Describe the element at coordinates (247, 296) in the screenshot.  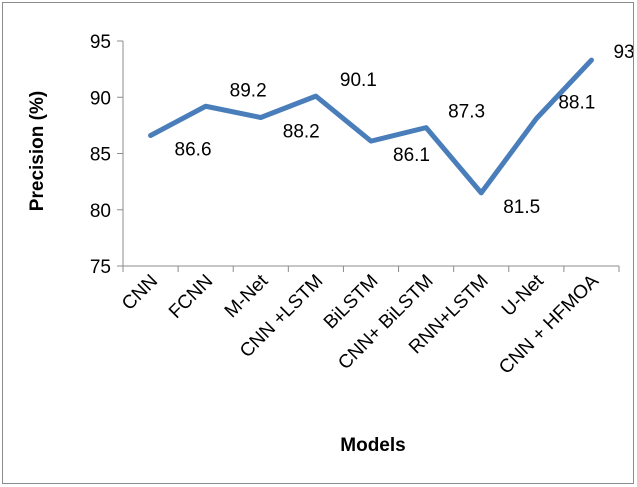
I see `x-tick-label: M-Net` at that location.